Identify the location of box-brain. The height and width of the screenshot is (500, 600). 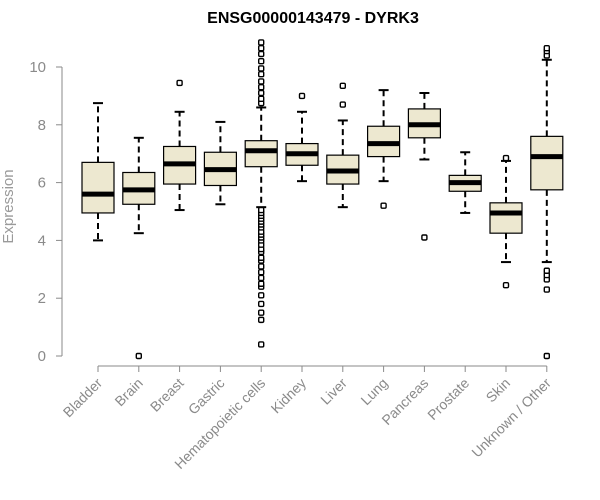
(139, 248).